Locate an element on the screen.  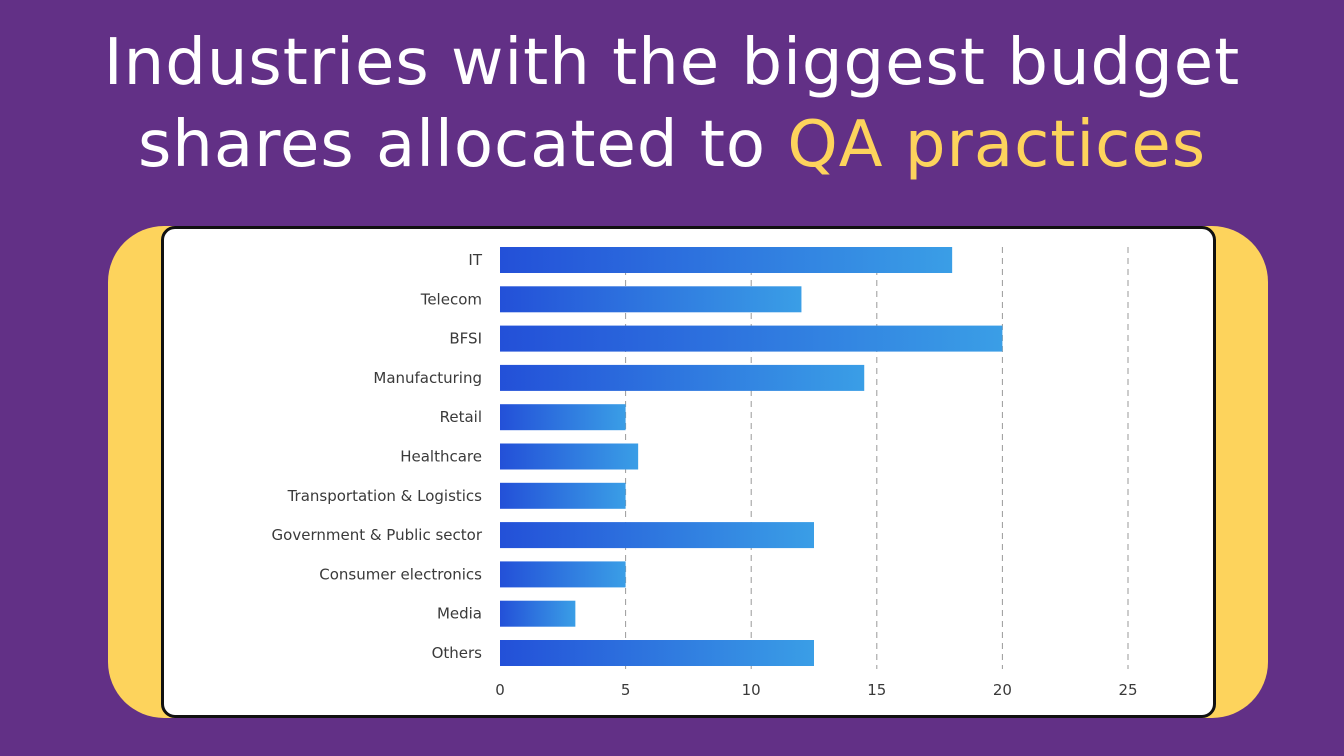
bar-healthcare is located at coordinates (569, 456).